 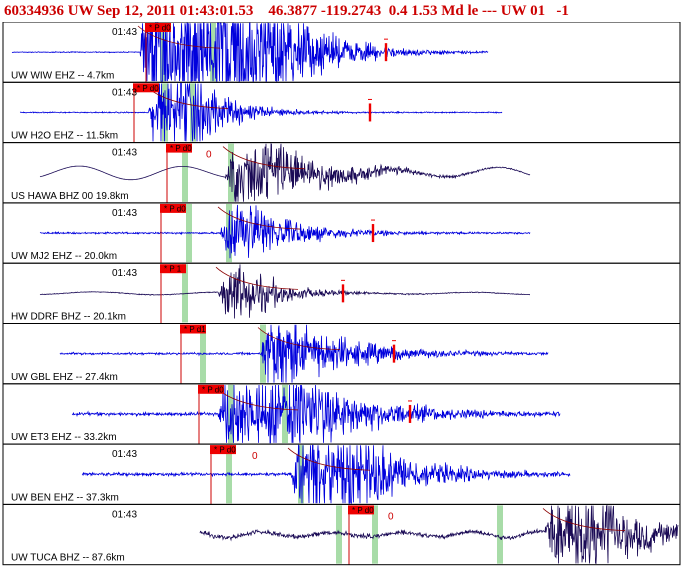 I want to click on station-panel-gbl: * P d1 UW GBL EHZ -- 27.4km, so click(x=341, y=354).